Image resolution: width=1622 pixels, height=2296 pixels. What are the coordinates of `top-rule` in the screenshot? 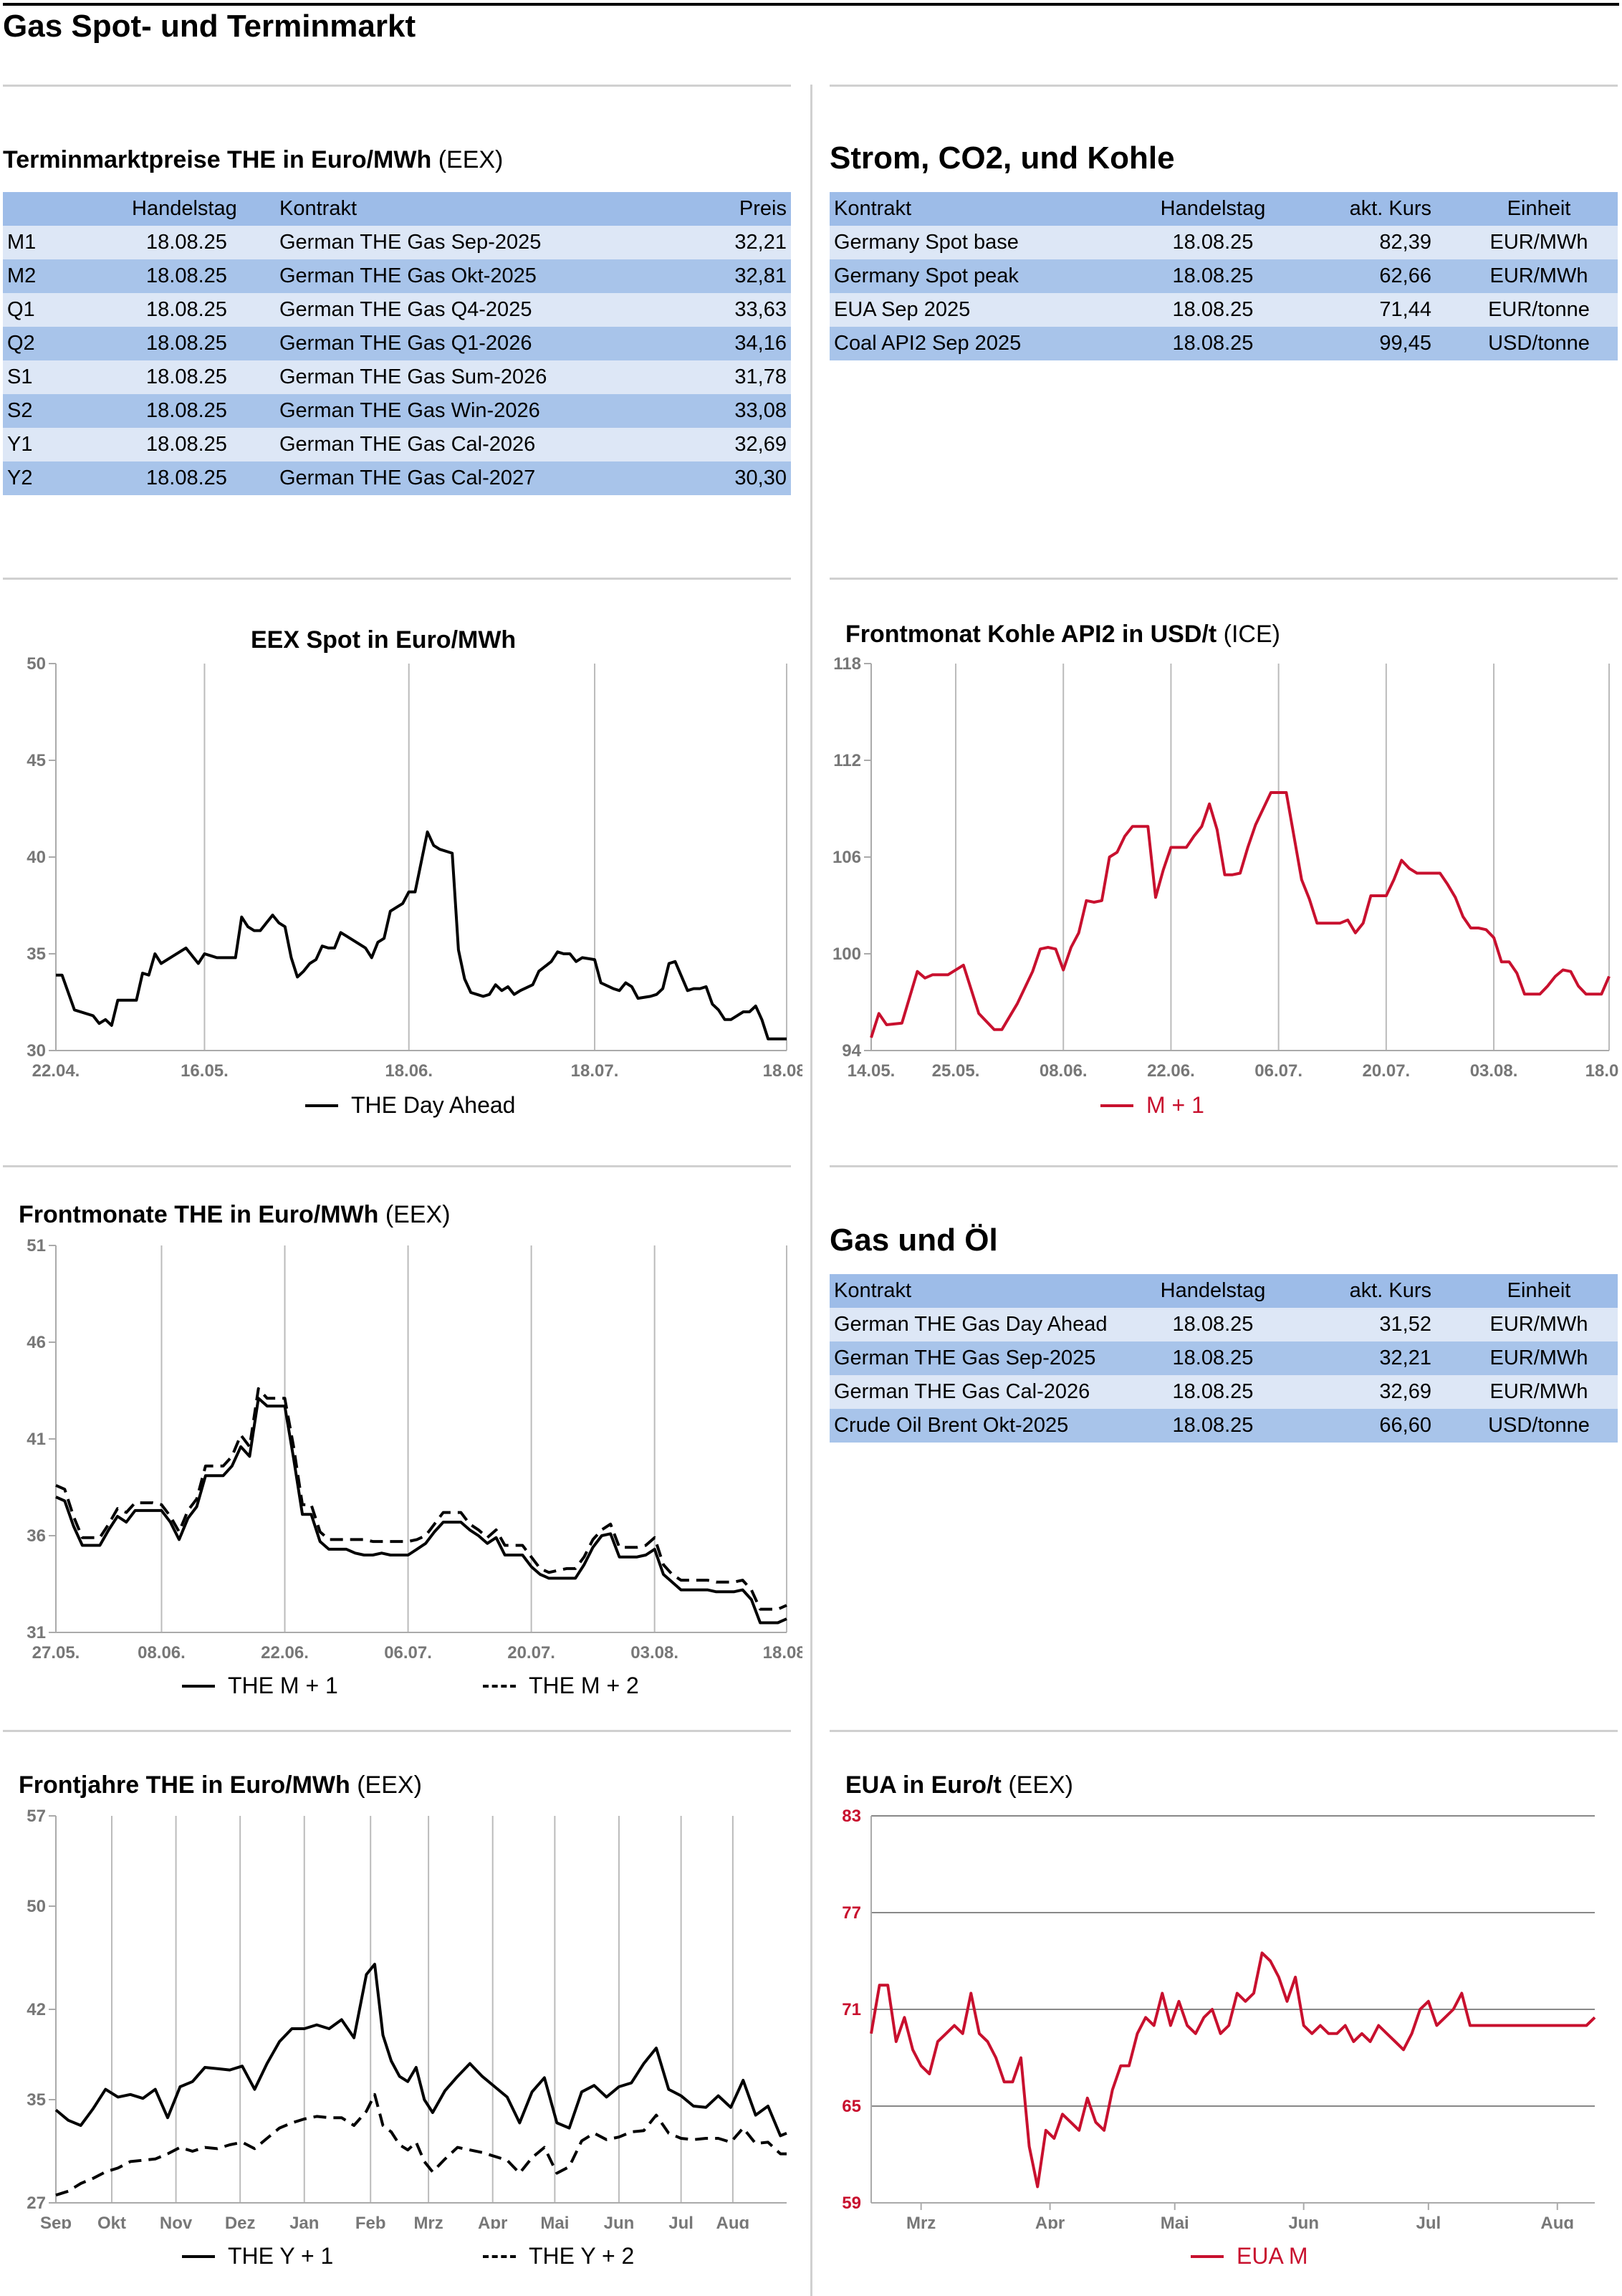 It's located at (811, 4).